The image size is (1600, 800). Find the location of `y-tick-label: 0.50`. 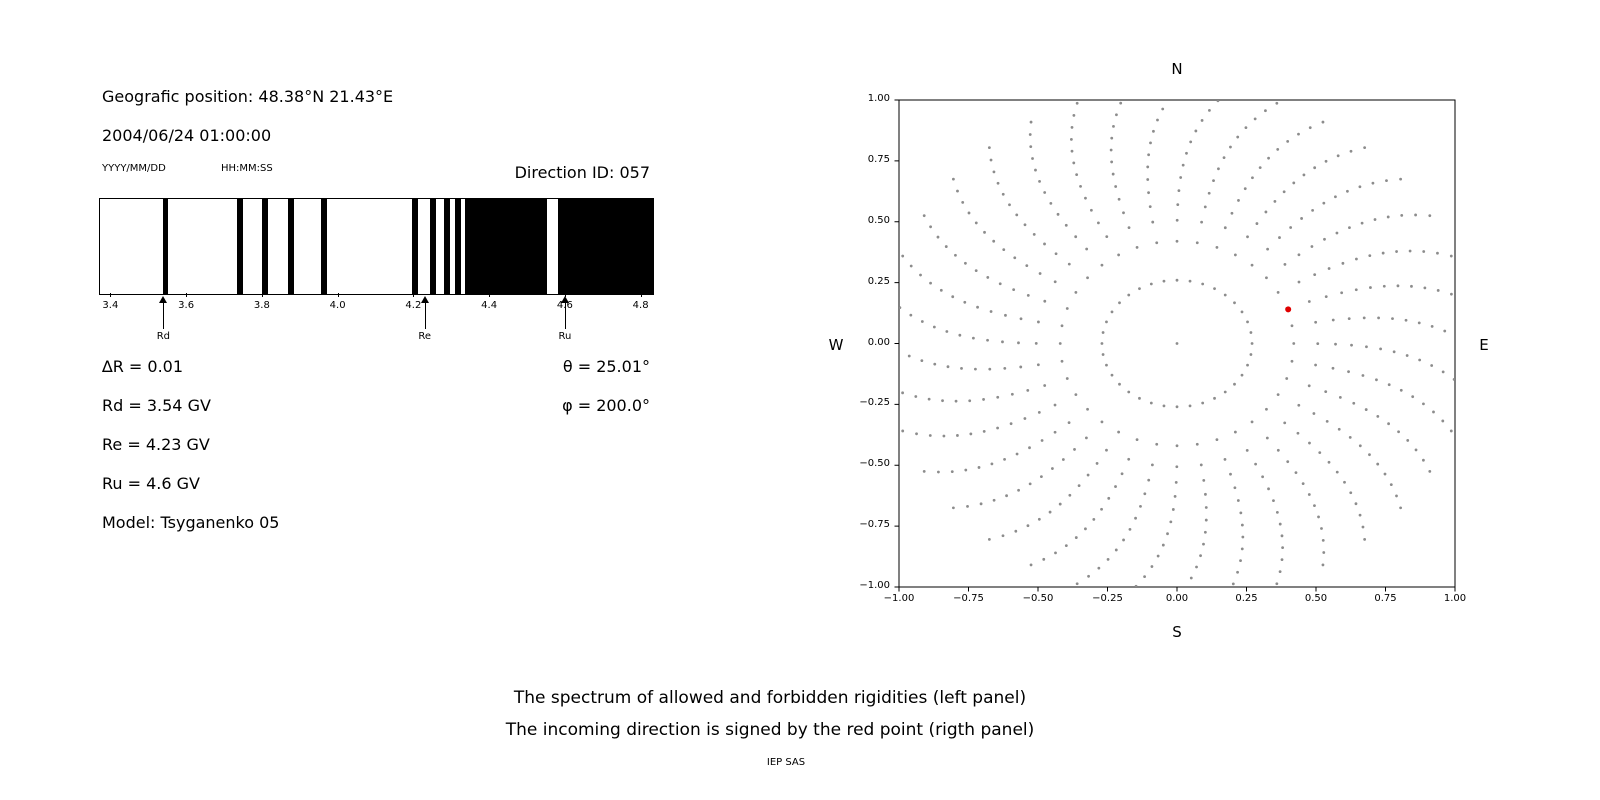

y-tick-label: 0.50 is located at coordinates (878, 220).